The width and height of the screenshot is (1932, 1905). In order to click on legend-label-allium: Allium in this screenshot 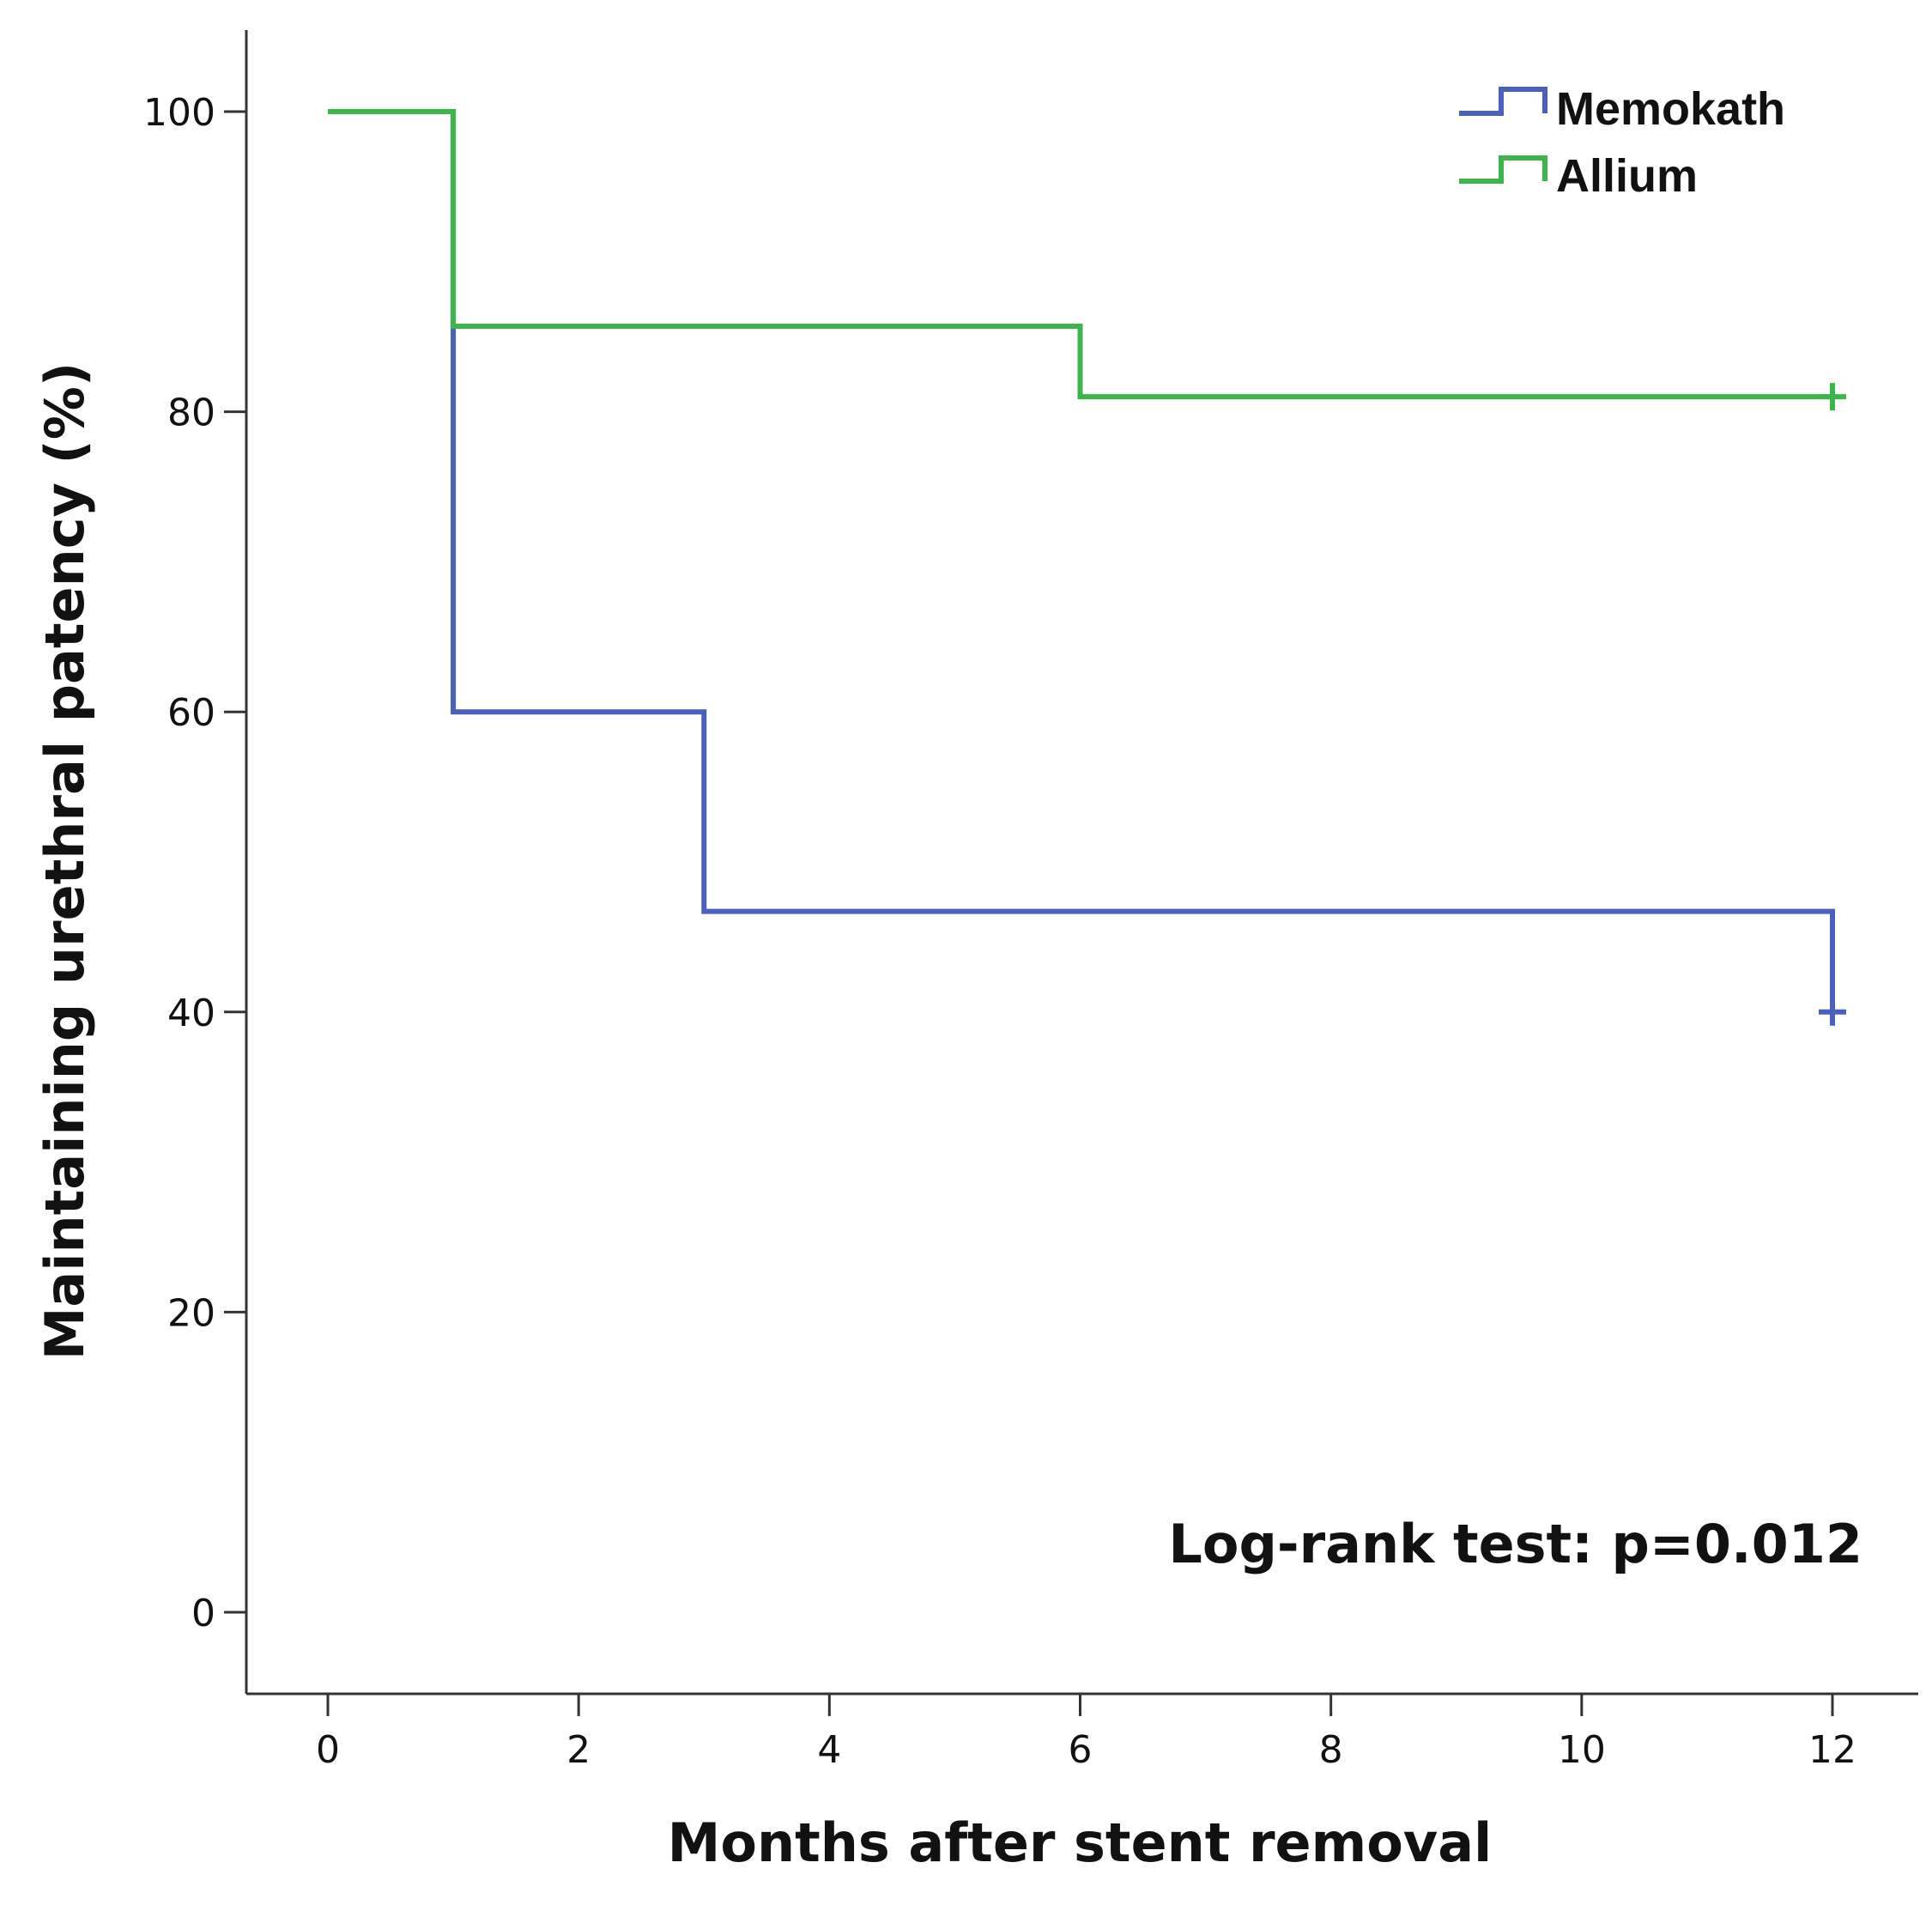, I will do `click(1627, 176)`.